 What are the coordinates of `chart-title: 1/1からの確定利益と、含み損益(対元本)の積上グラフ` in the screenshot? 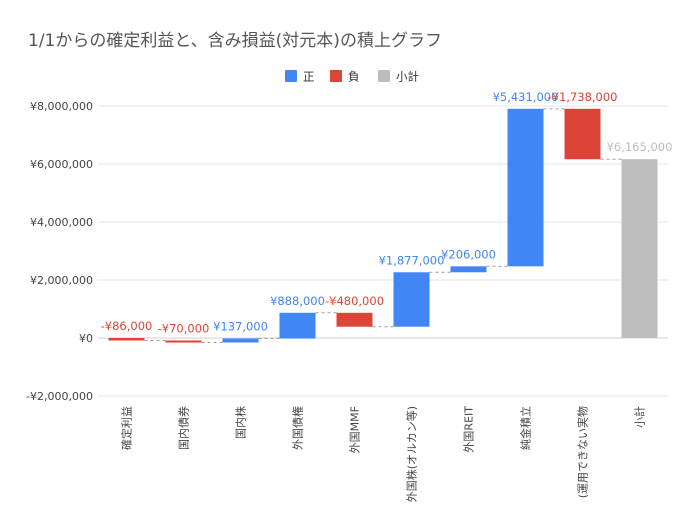 It's located at (235, 41).